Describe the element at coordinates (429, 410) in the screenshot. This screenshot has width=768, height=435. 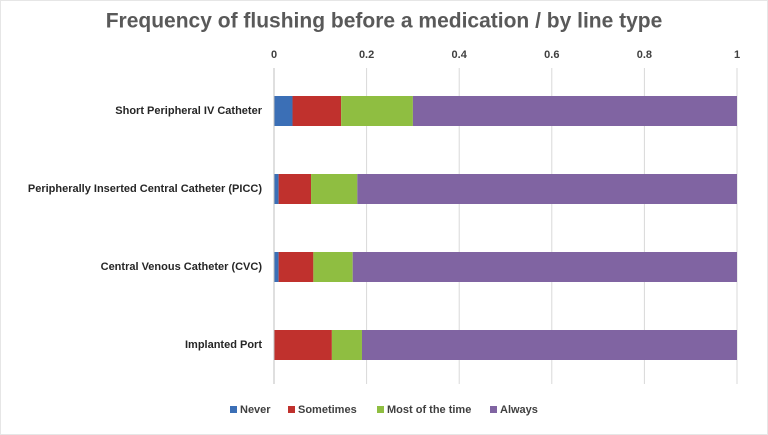
I see `legend-label: Most of the time` at that location.